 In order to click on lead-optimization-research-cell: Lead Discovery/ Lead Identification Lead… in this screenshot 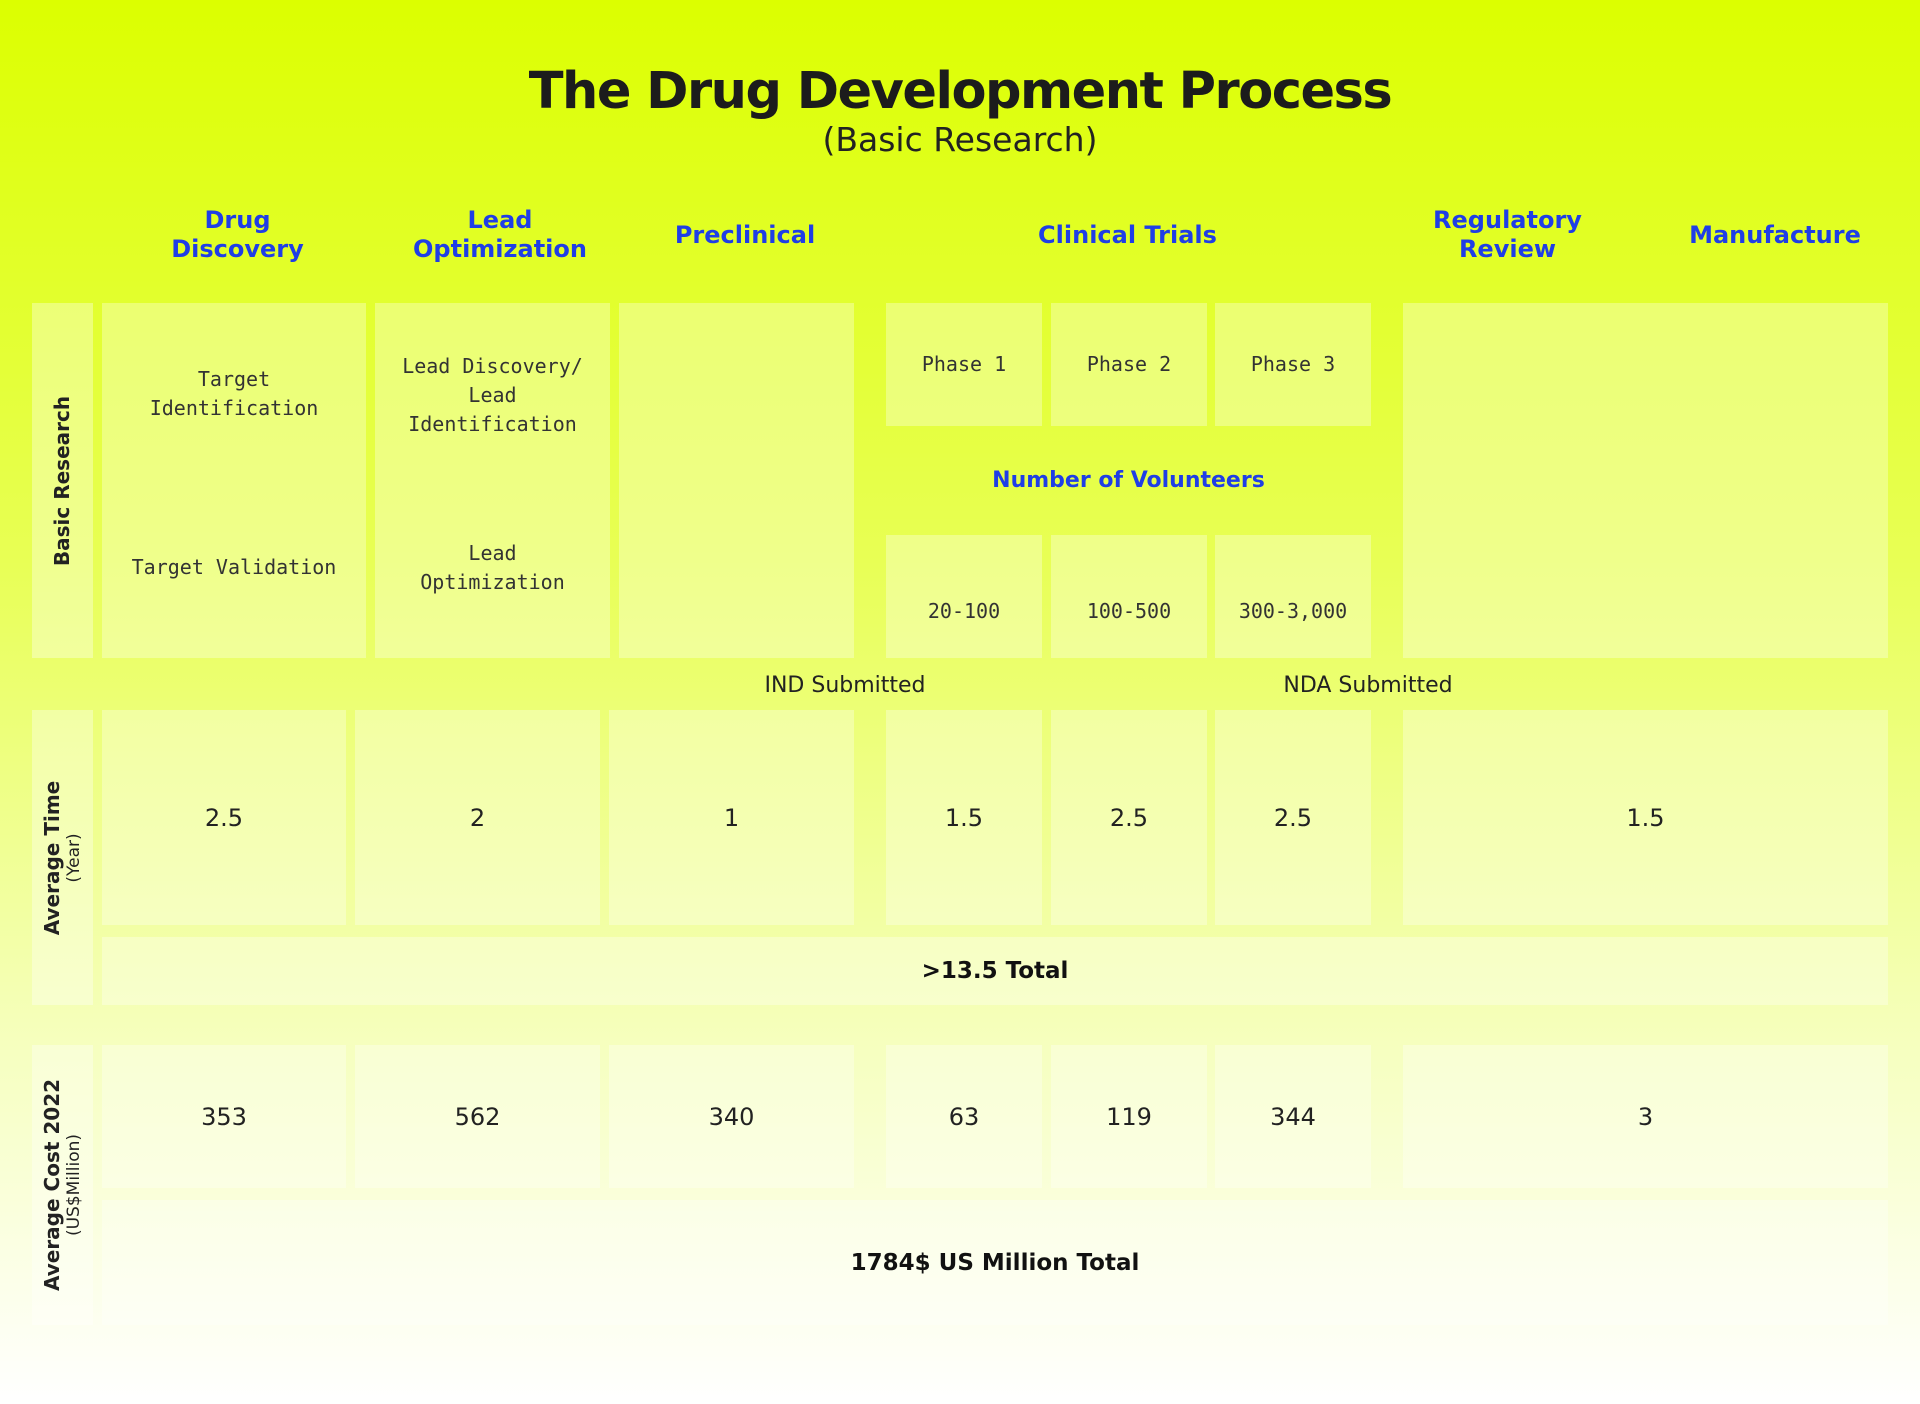, I will do `click(492, 480)`.